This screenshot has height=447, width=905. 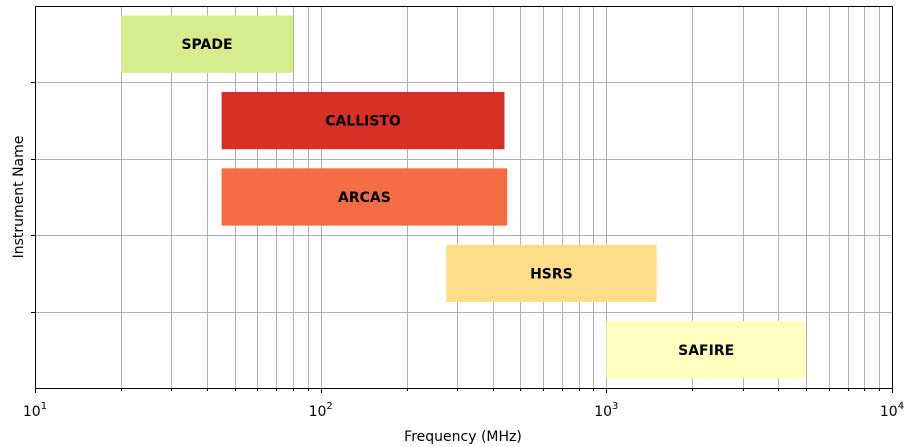 What do you see at coordinates (463, 437) in the screenshot?
I see `x-axis-title: Frequency (MHz)` at bounding box center [463, 437].